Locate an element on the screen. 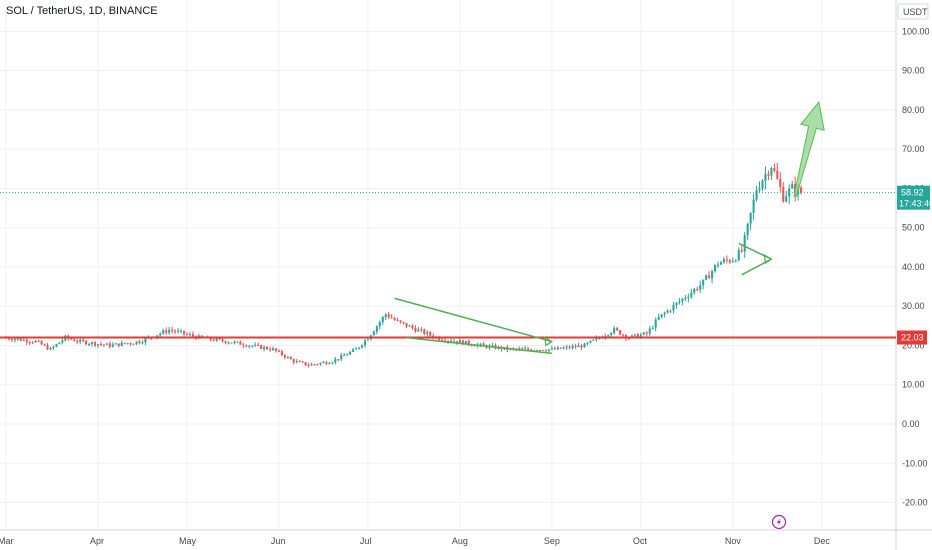  y-tick-label: -20.00 is located at coordinates (915, 503).